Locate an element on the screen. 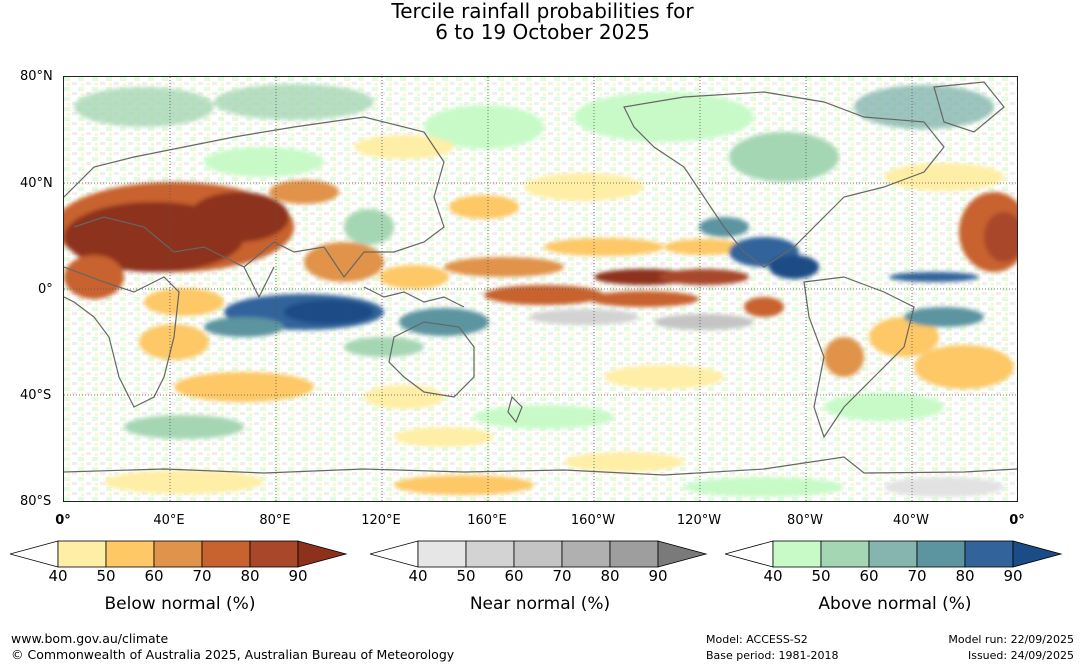  coastline-north-america is located at coordinates (784, 179).